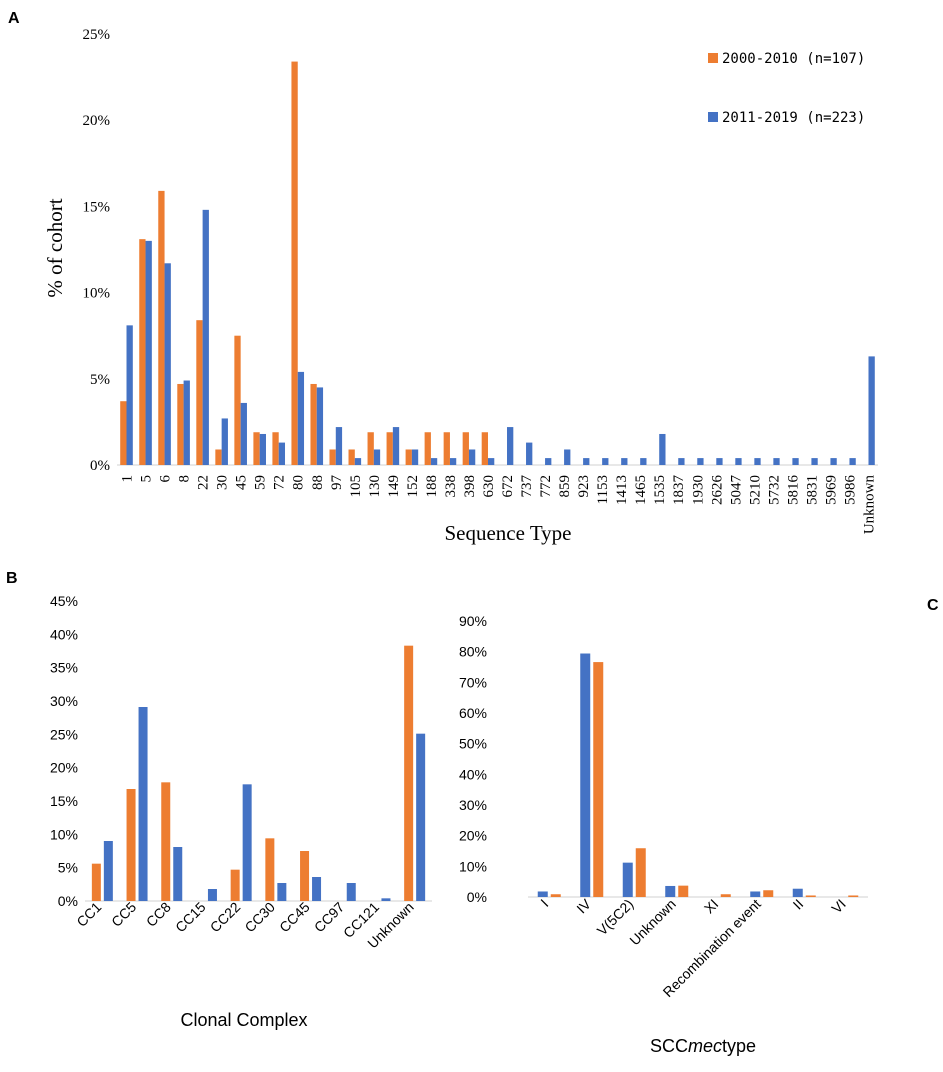  What do you see at coordinates (14, 18) in the screenshot?
I see `panel-label-a: A` at bounding box center [14, 18].